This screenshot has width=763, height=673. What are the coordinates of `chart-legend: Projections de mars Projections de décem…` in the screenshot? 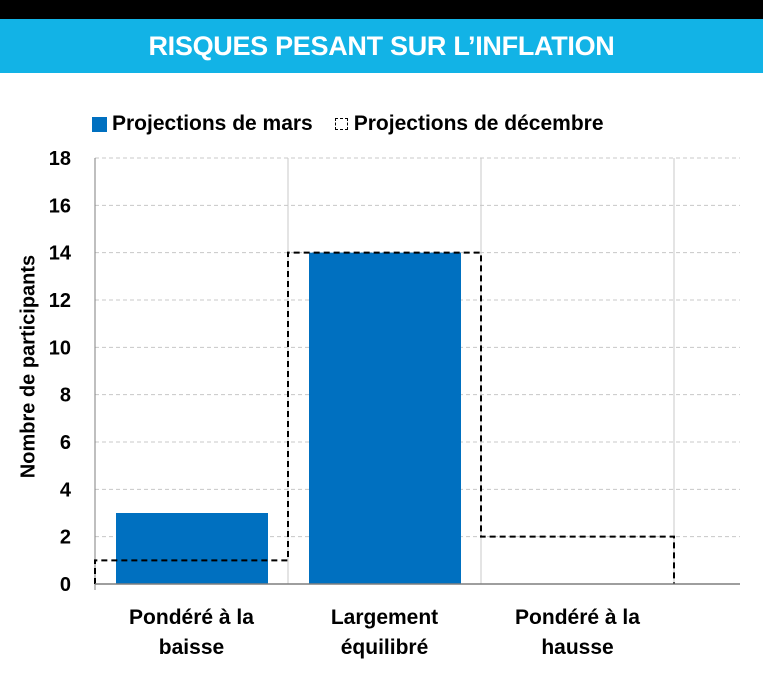 It's located at (359, 124).